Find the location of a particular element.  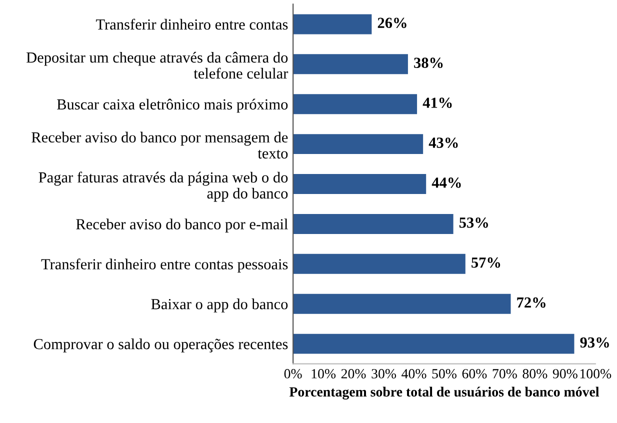

x-axis-title: Porcentagem sobre total de usuários de banco móvel is located at coordinates (444, 393).